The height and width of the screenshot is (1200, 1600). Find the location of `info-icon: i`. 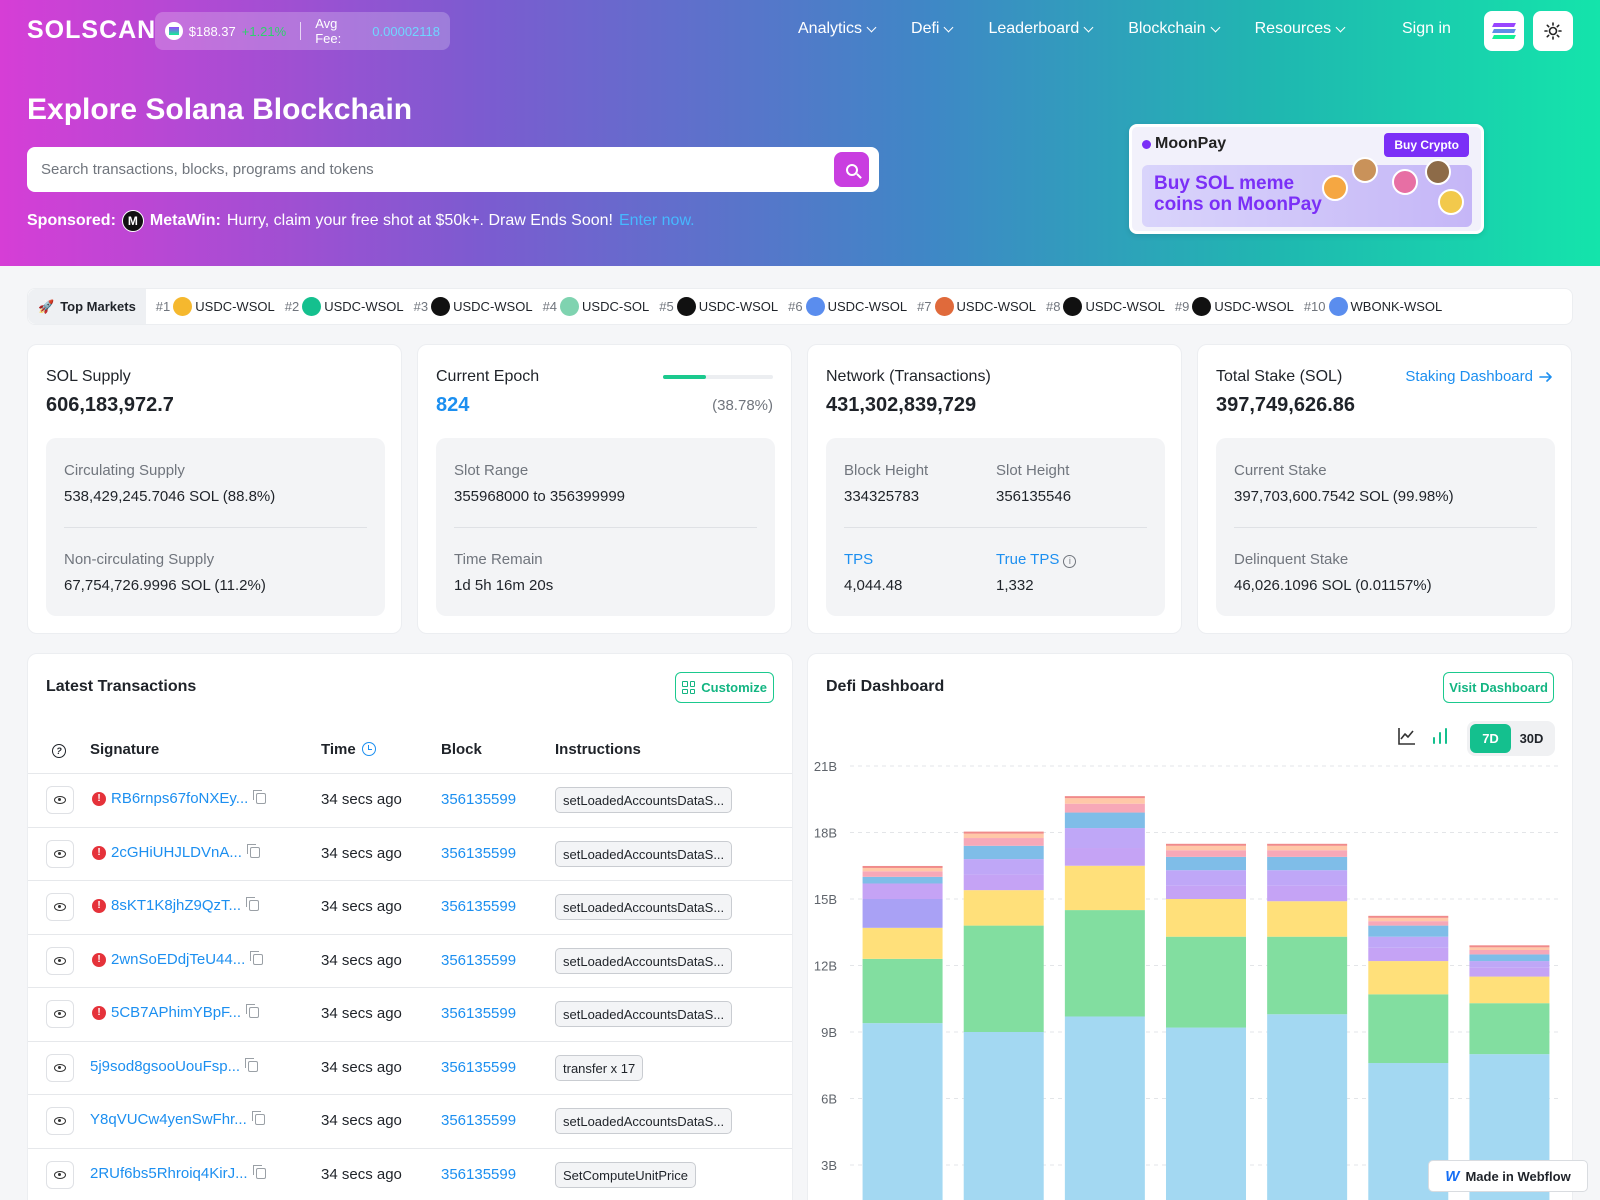

info-icon: i is located at coordinates (1070, 561).